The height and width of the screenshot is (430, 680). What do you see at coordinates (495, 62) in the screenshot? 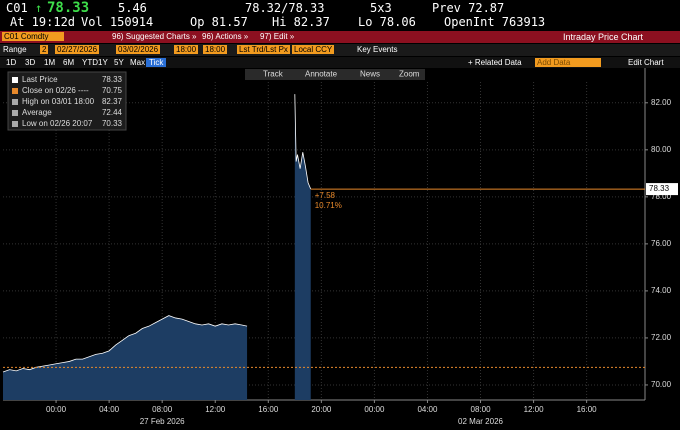
I see `related-data: + Related Data` at bounding box center [495, 62].